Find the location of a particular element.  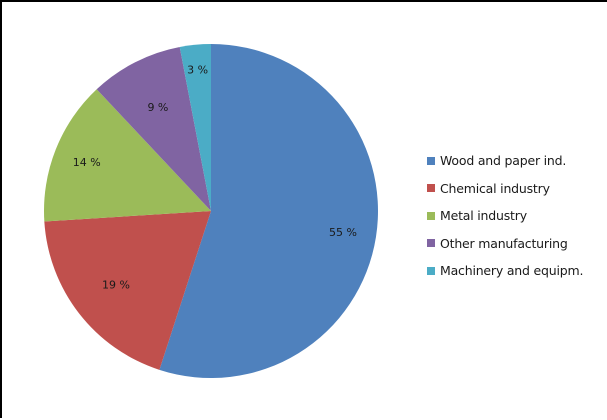

slice-value-label: 14 % is located at coordinates (87, 162).